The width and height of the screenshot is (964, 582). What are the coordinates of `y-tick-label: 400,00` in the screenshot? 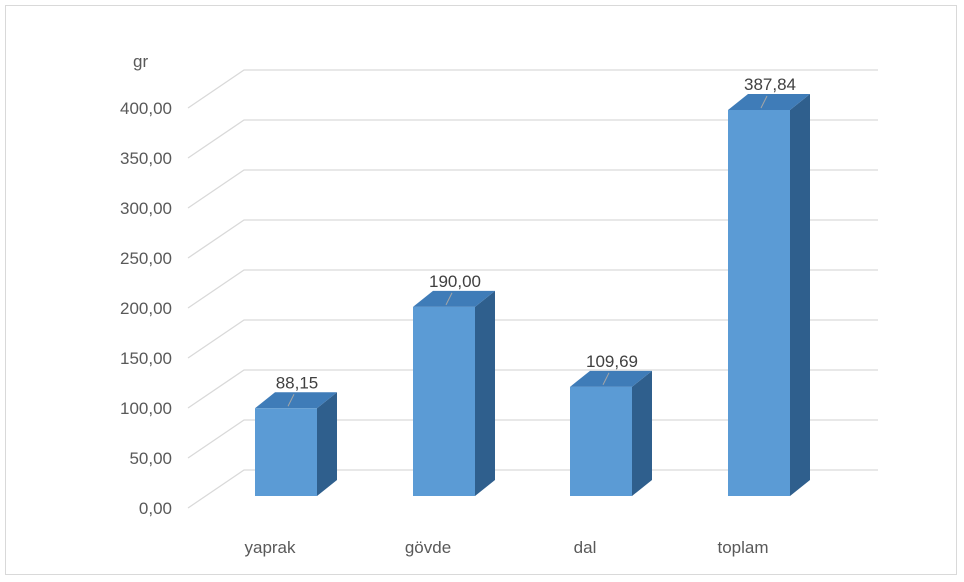 It's located at (146, 108).